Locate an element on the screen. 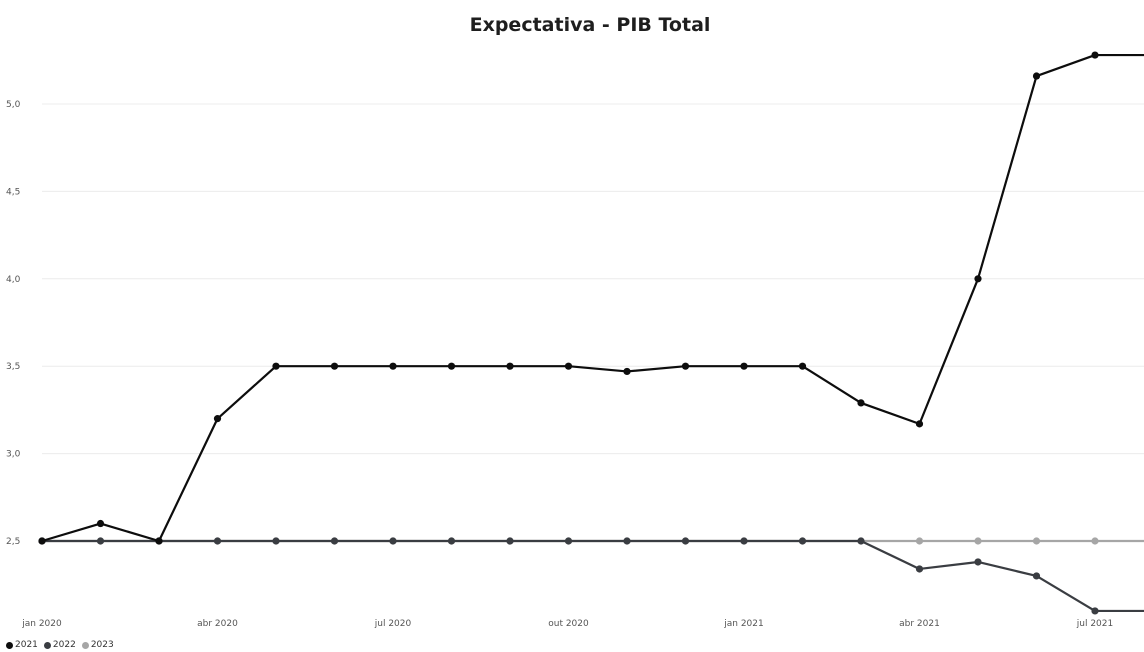 The image size is (1144, 652). chart-title: Expectativa - PIB Total is located at coordinates (590, 25).